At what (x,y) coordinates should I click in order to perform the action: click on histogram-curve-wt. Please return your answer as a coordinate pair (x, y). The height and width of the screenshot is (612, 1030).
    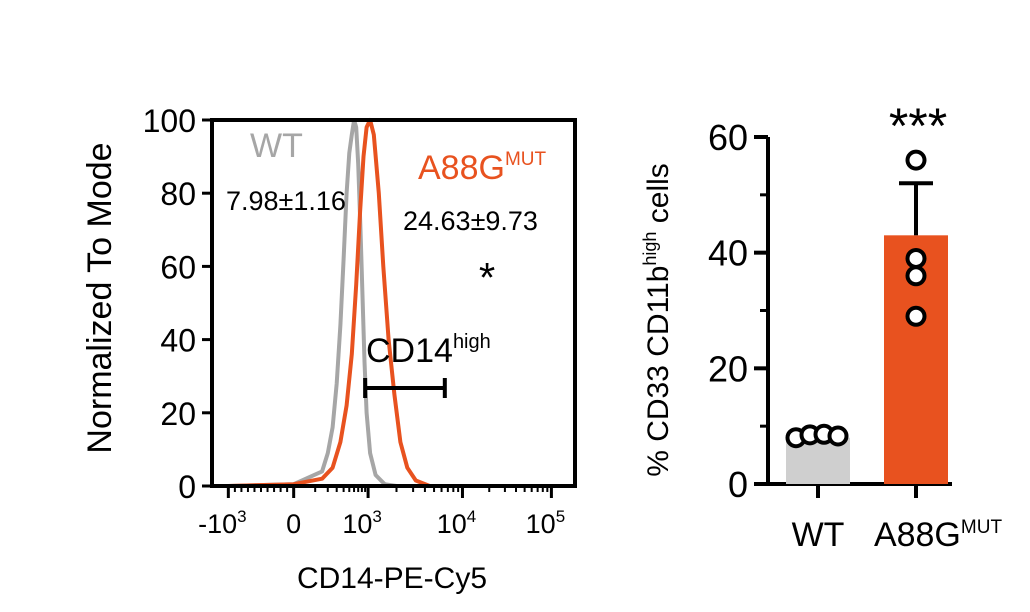
    Looking at the image, I should click on (312, 303).